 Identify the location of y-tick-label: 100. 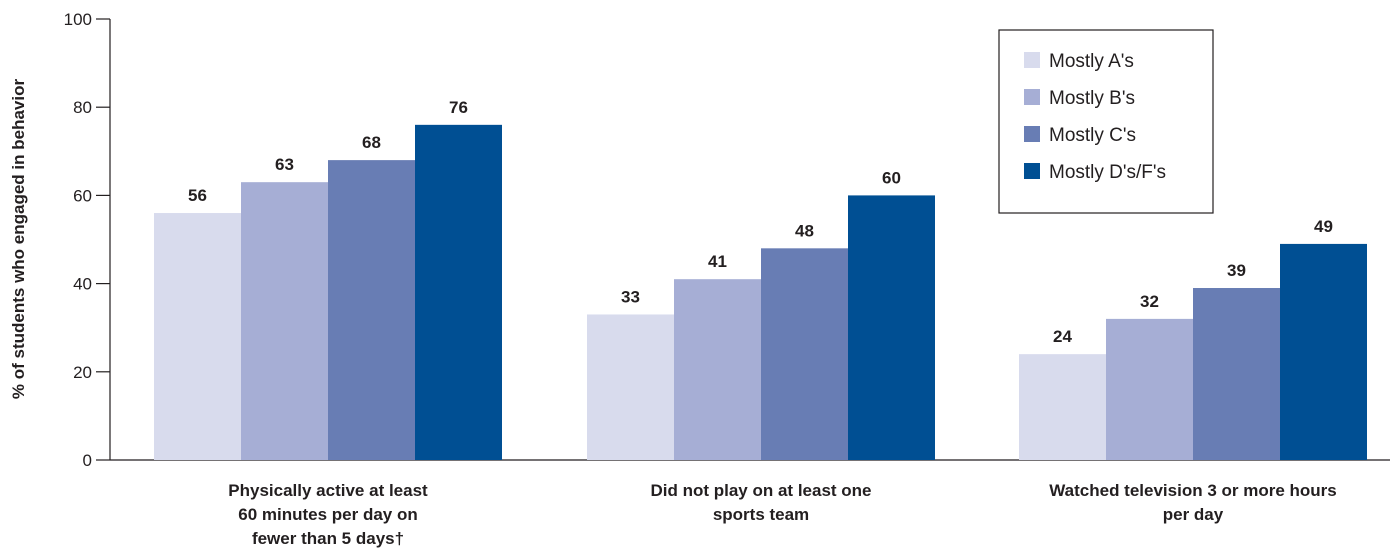
(78, 19).